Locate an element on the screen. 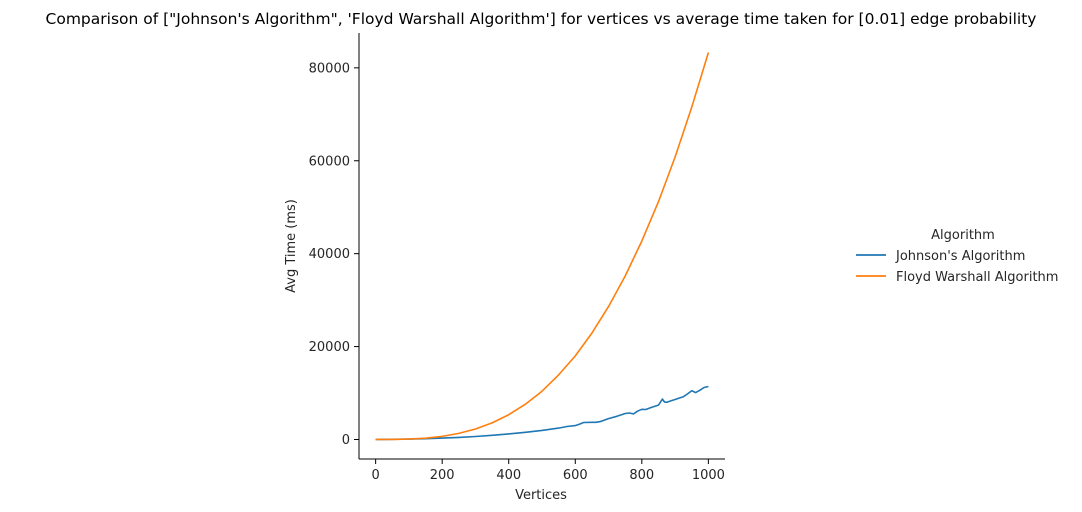 This screenshot has width=1082, height=512. y-tick-label: 40000 is located at coordinates (329, 254).